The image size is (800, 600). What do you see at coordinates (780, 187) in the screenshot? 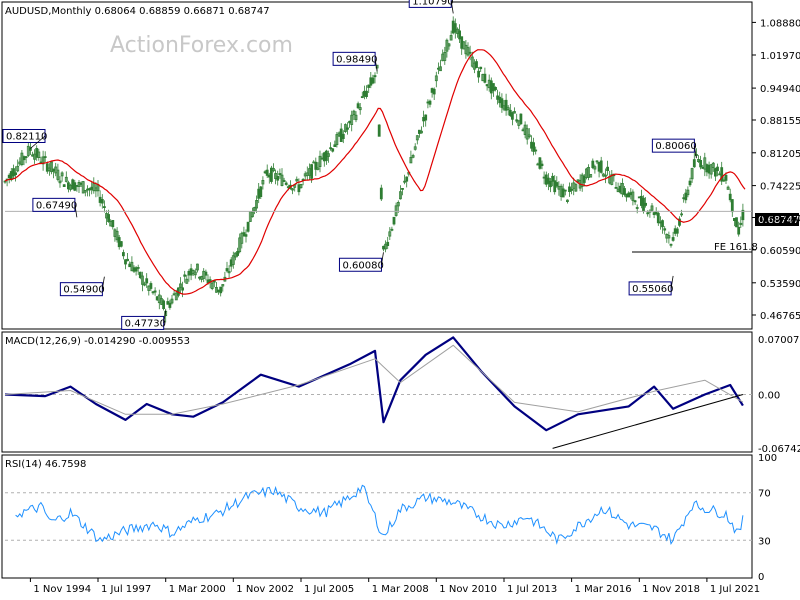
I see `price-axis-label: 0.74225` at bounding box center [780, 187].